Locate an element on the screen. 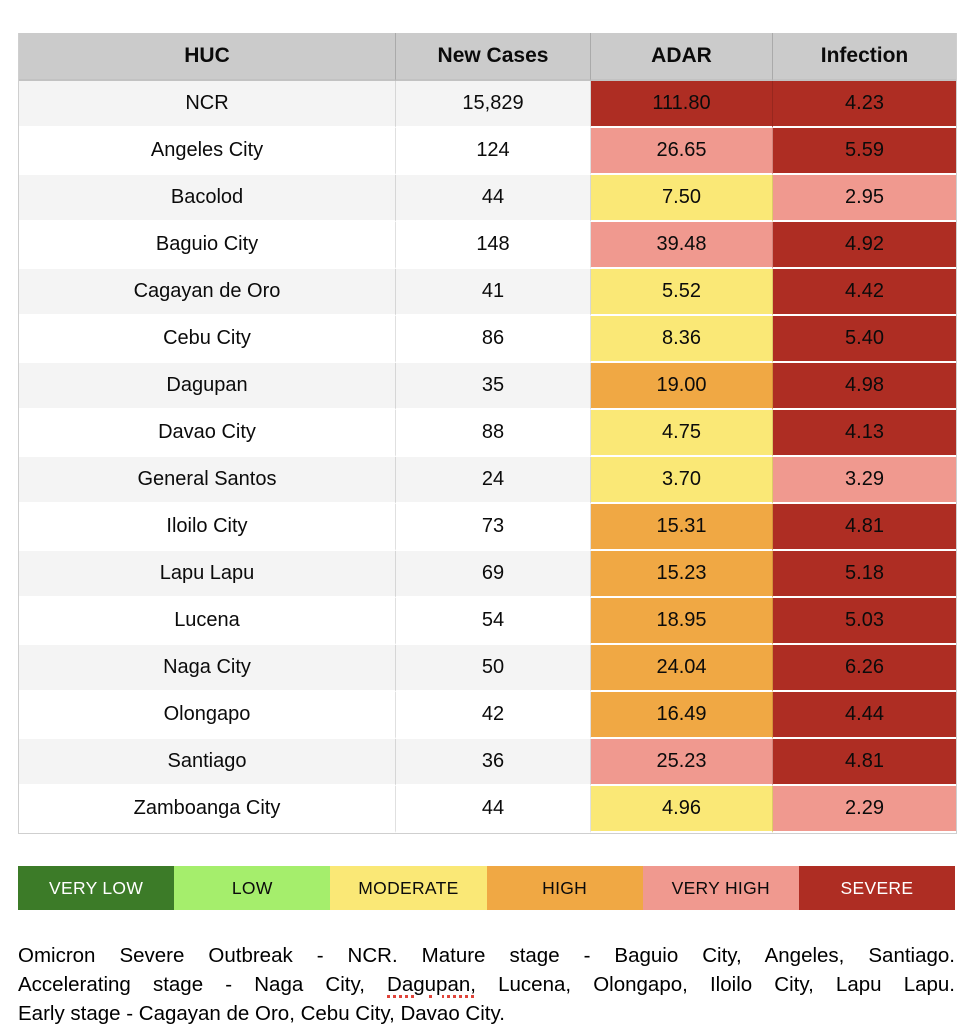 This screenshot has height=1028, width=971. adar-cell: 4.96 is located at coordinates (682, 809).